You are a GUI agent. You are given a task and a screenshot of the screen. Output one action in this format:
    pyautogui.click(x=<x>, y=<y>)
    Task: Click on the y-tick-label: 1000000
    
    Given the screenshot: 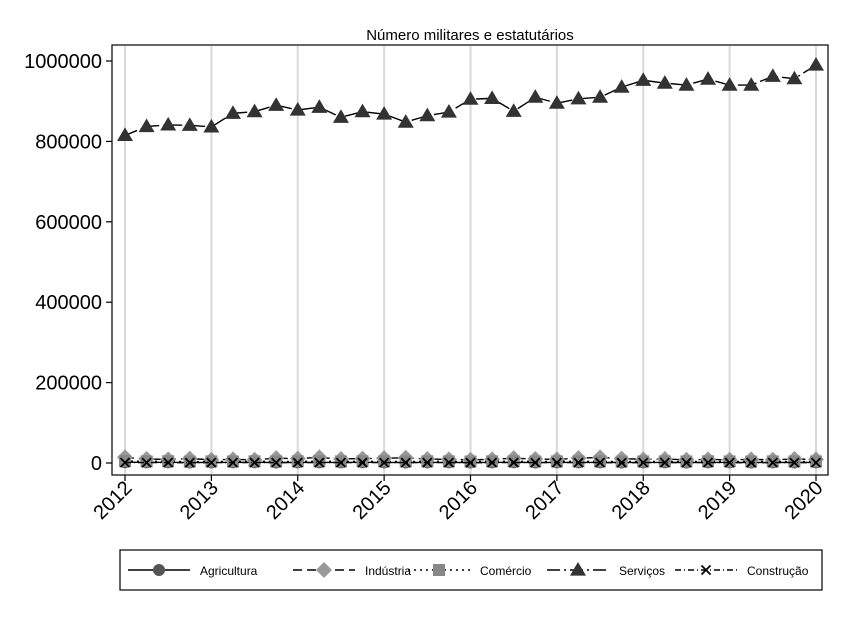 What is the action you would take?
    pyautogui.click(x=63, y=62)
    